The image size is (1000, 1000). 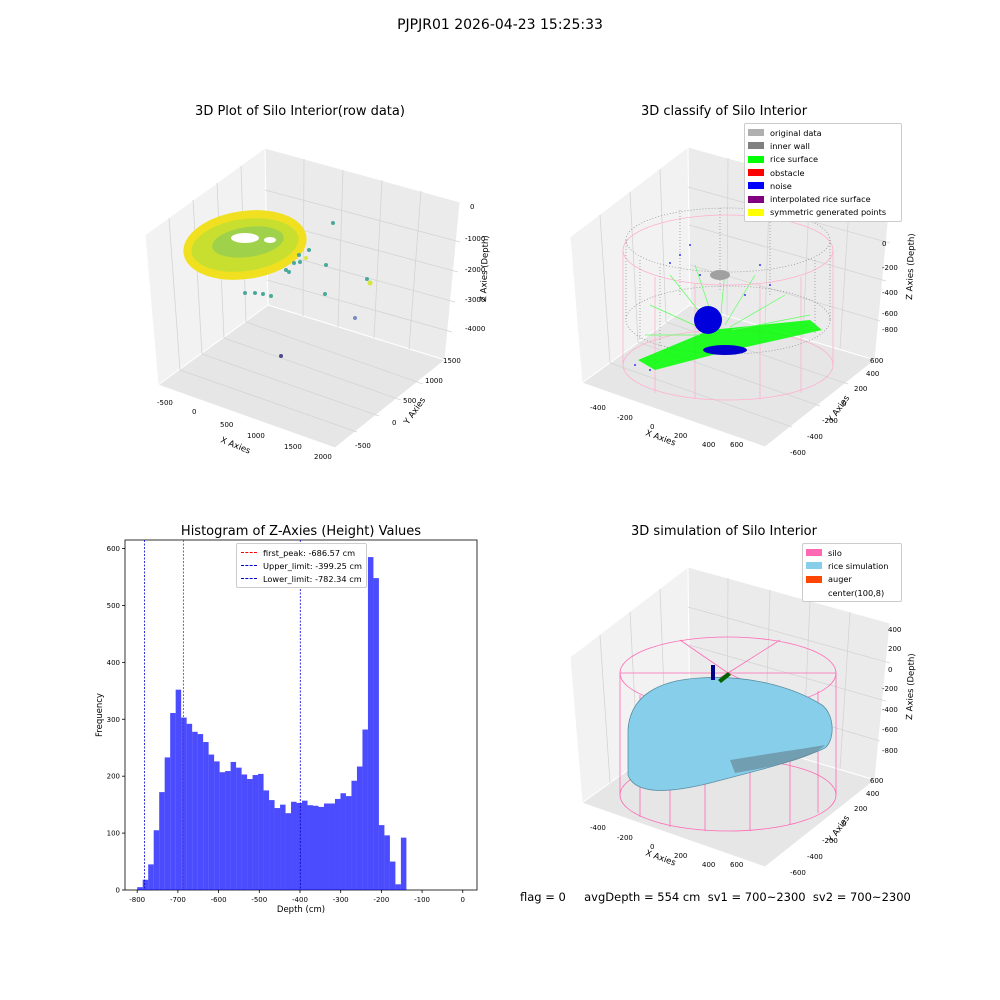 What do you see at coordinates (323, 457) in the screenshot?
I see `raw-xtick: 2000` at bounding box center [323, 457].